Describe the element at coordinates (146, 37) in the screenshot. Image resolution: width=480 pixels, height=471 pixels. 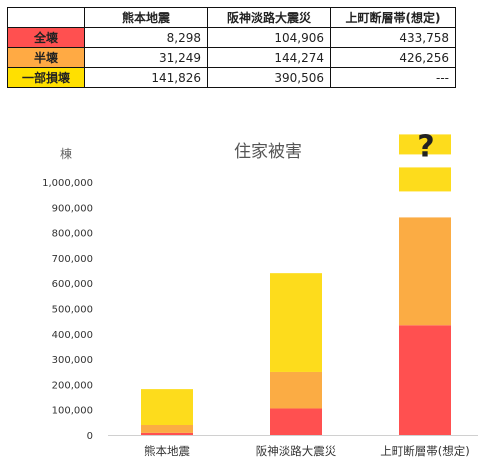
I see `table-cell: 8,298` at that location.